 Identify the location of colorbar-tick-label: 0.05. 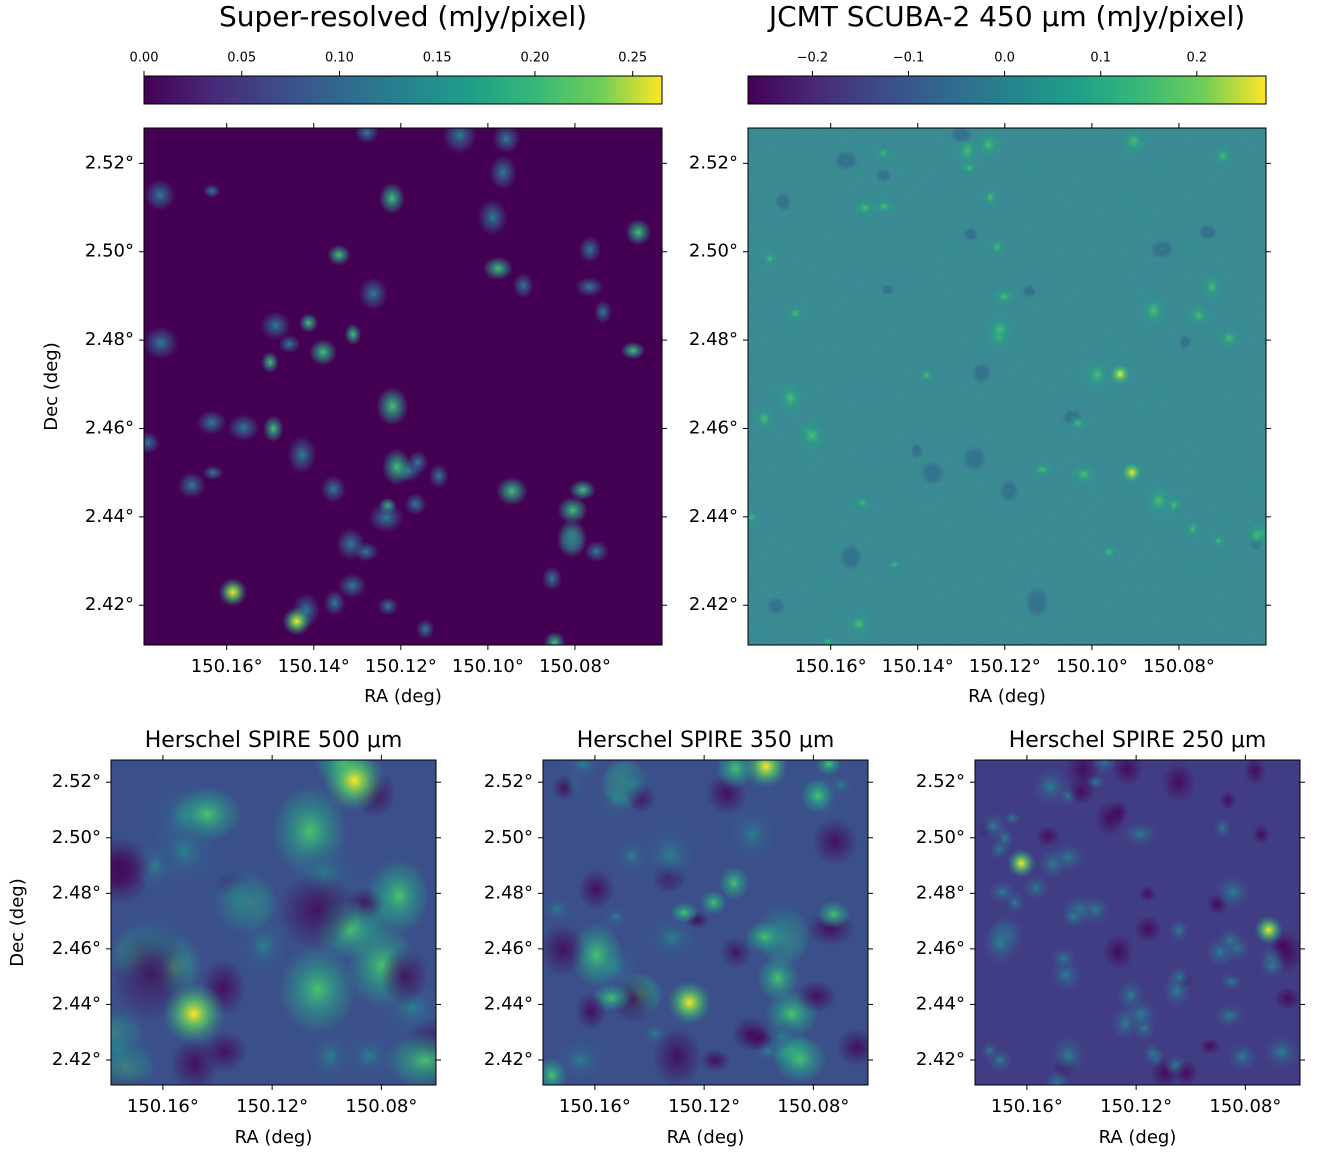
(241, 58).